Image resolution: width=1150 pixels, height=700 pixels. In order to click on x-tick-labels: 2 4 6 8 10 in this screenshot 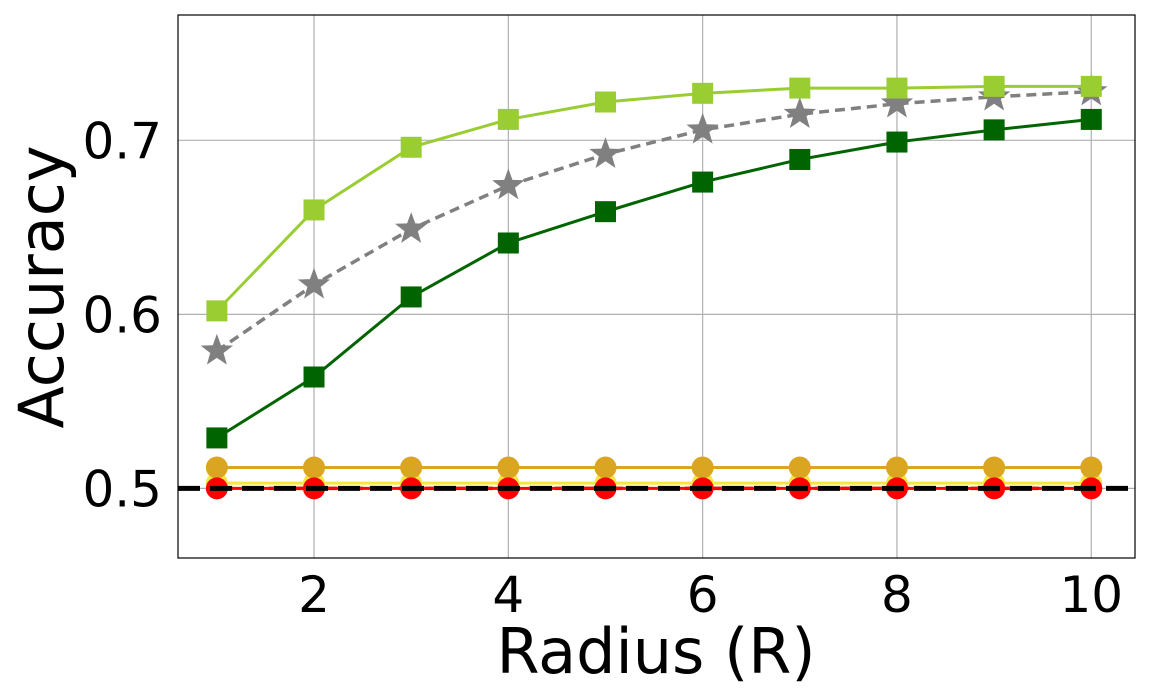, I will do `click(710, 595)`.